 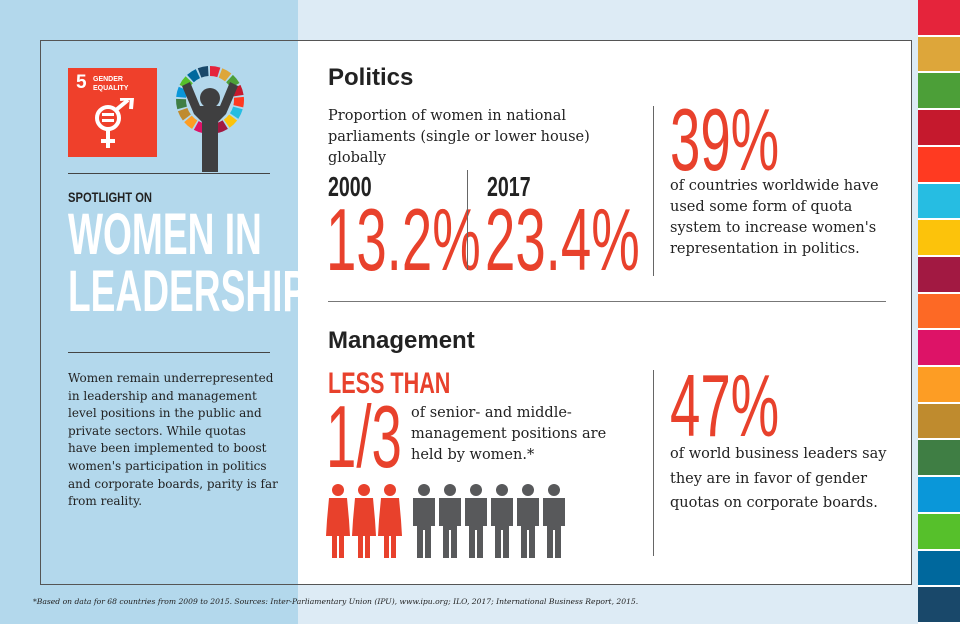 What do you see at coordinates (725, 405) in the screenshot?
I see `business-leaders-stat: 47%` at bounding box center [725, 405].